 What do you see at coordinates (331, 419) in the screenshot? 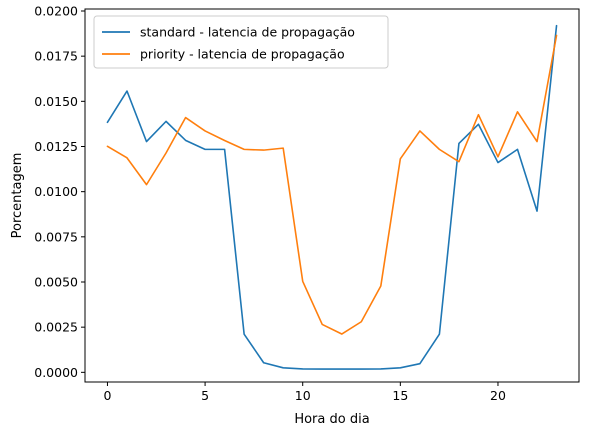
I see `x-axis-label: Hora do dia` at bounding box center [331, 419].